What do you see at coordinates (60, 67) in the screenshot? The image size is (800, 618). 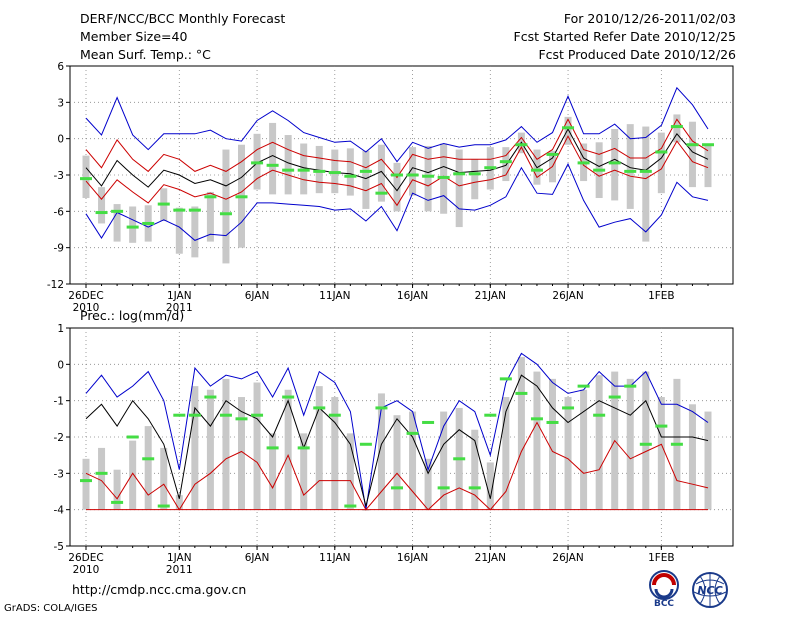 I see `y-tick-label: 6` at bounding box center [60, 67].